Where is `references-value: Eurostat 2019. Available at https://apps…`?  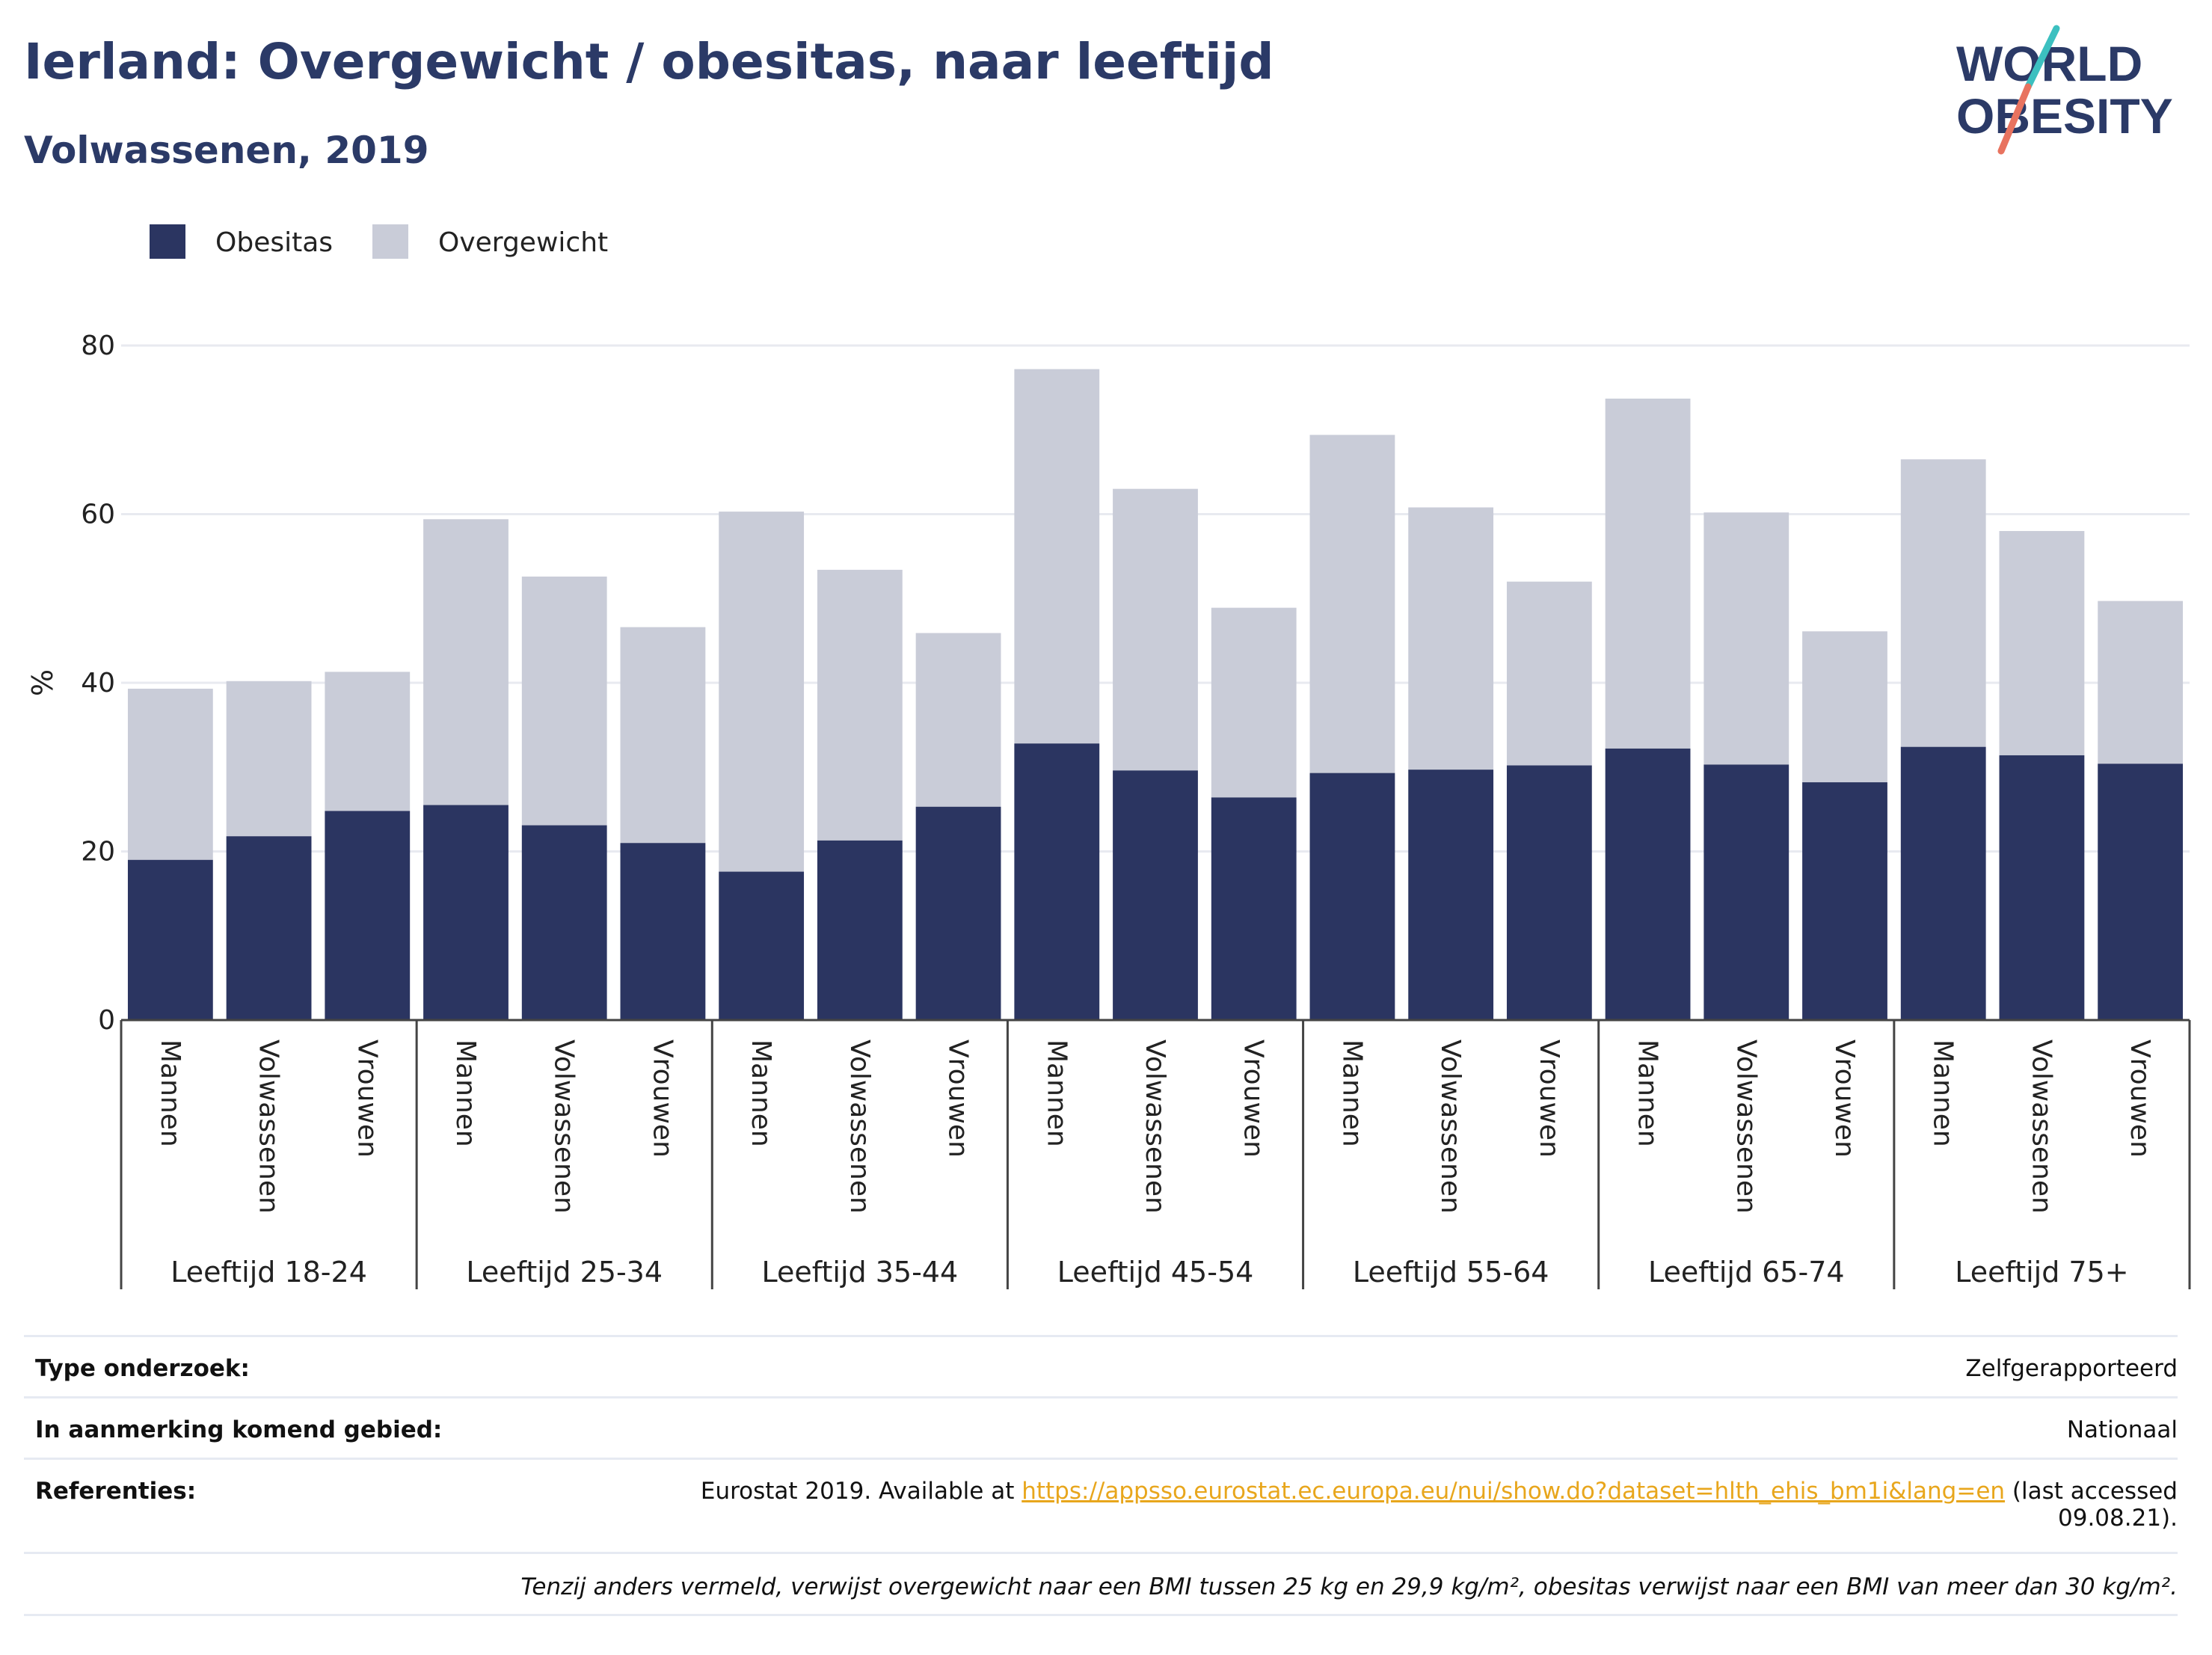
references-value: Eurostat 2019. Available at https://apps… is located at coordinates (1439, 1505).